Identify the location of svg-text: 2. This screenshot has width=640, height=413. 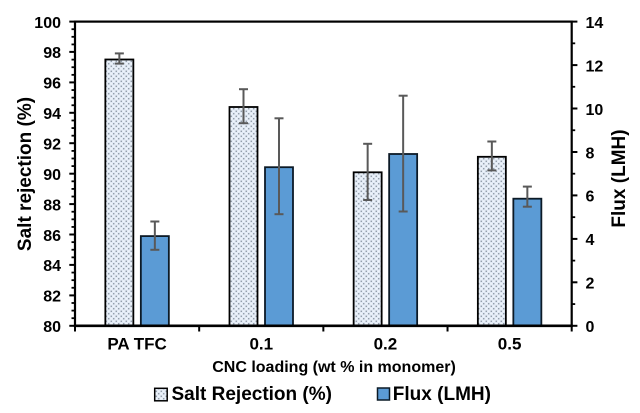
(590, 284).